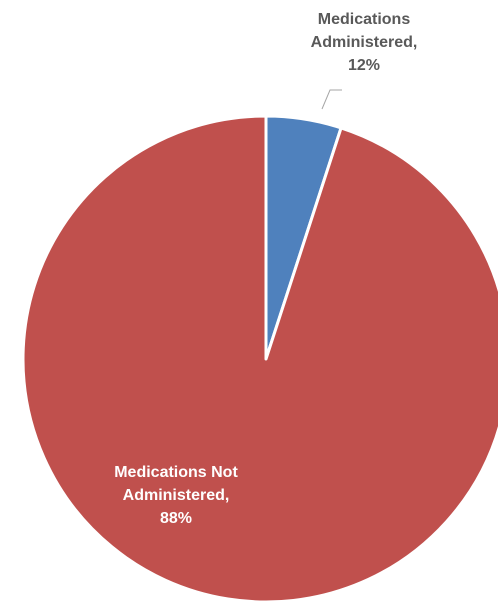 The width and height of the screenshot is (498, 602). Describe the element at coordinates (176, 518) in the screenshot. I see `data-label-line: 88%` at that location.